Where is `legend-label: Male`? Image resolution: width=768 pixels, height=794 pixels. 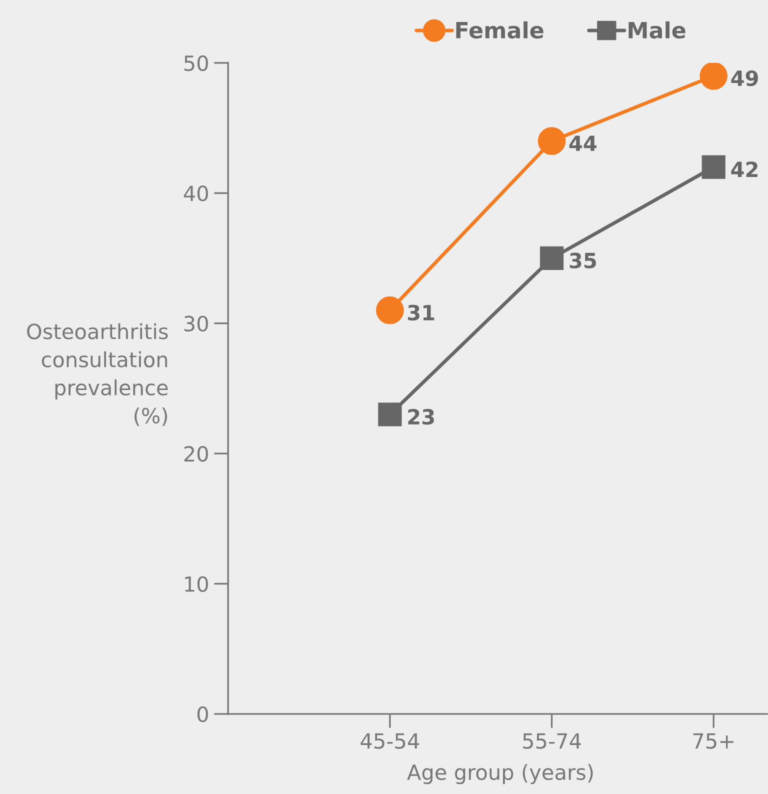 legend-label: Male is located at coordinates (657, 30).